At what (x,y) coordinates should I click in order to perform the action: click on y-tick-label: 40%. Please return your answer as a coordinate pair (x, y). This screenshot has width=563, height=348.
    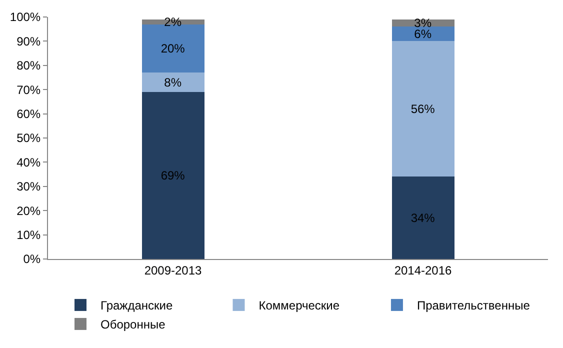
    Looking at the image, I should click on (28, 162).